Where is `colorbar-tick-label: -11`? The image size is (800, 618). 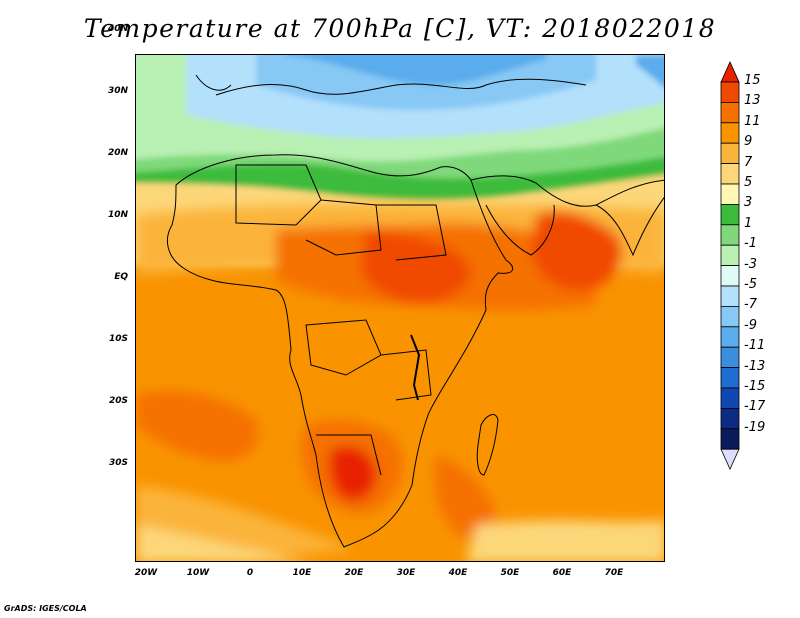 colorbar-tick-label: -11 is located at coordinates (755, 346).